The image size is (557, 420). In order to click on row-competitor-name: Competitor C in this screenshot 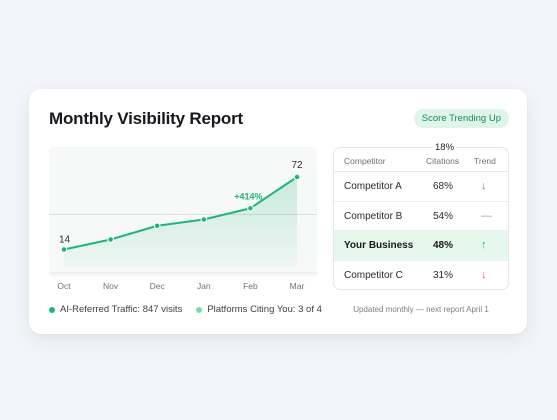, I will do `click(373, 275)`.